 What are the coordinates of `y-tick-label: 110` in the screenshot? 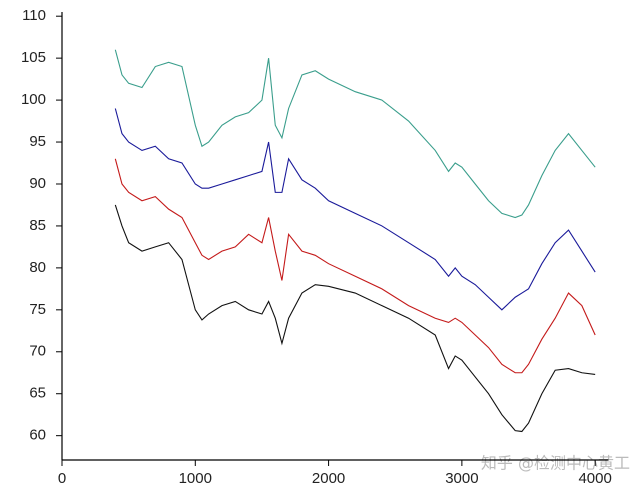 It's located at (34, 15).